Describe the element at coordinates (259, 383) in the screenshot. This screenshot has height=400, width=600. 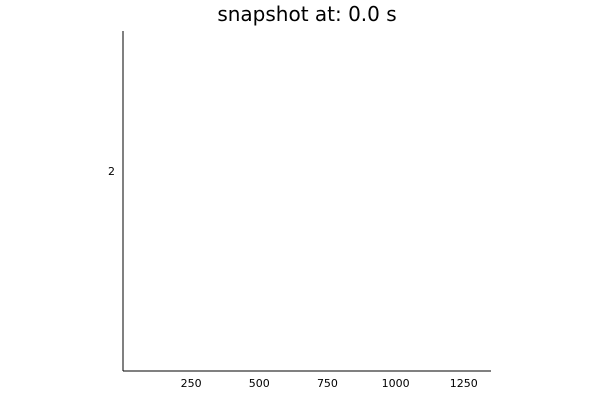
I see `x-tick-label: 500` at that location.